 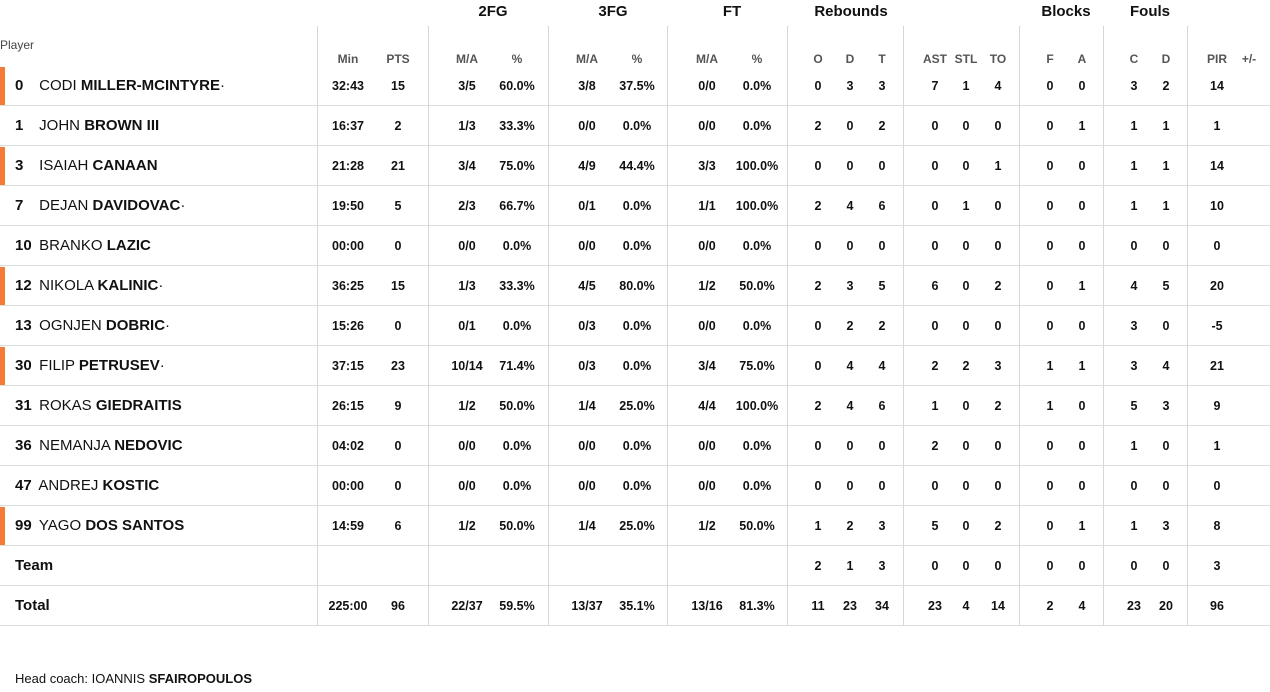 I want to click on player-name: Team, so click(x=34, y=566).